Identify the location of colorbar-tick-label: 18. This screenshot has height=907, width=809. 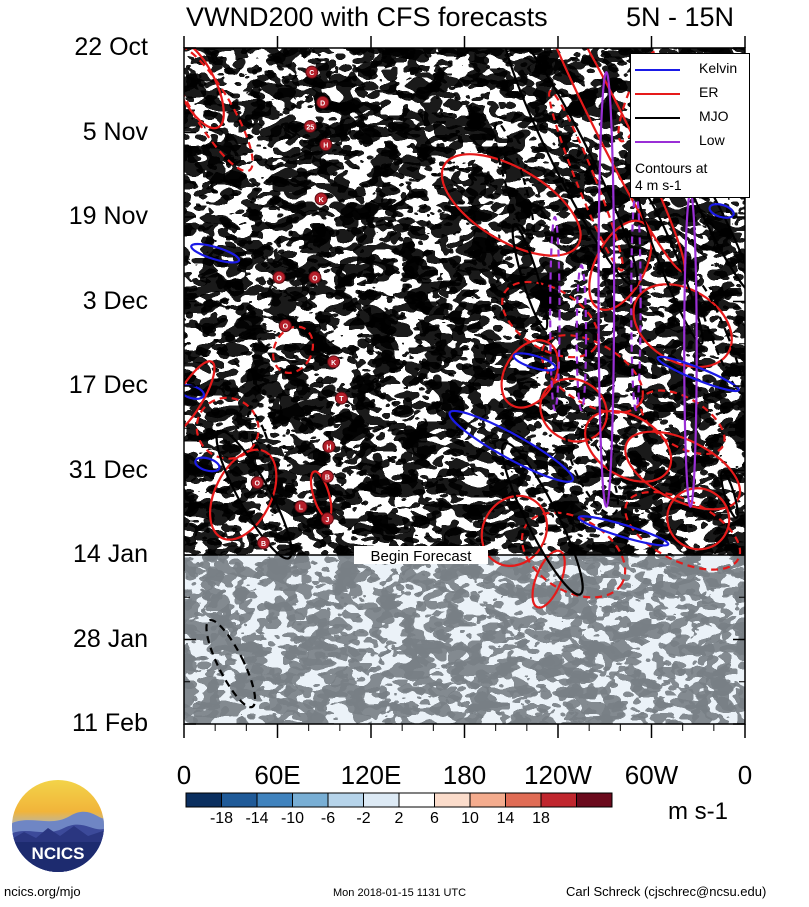
(541, 818).